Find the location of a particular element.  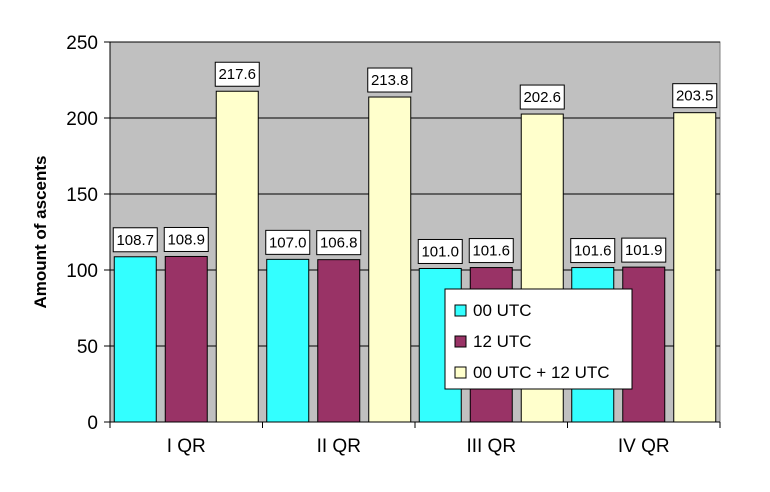

data-label: 107.0 is located at coordinates (288, 242).